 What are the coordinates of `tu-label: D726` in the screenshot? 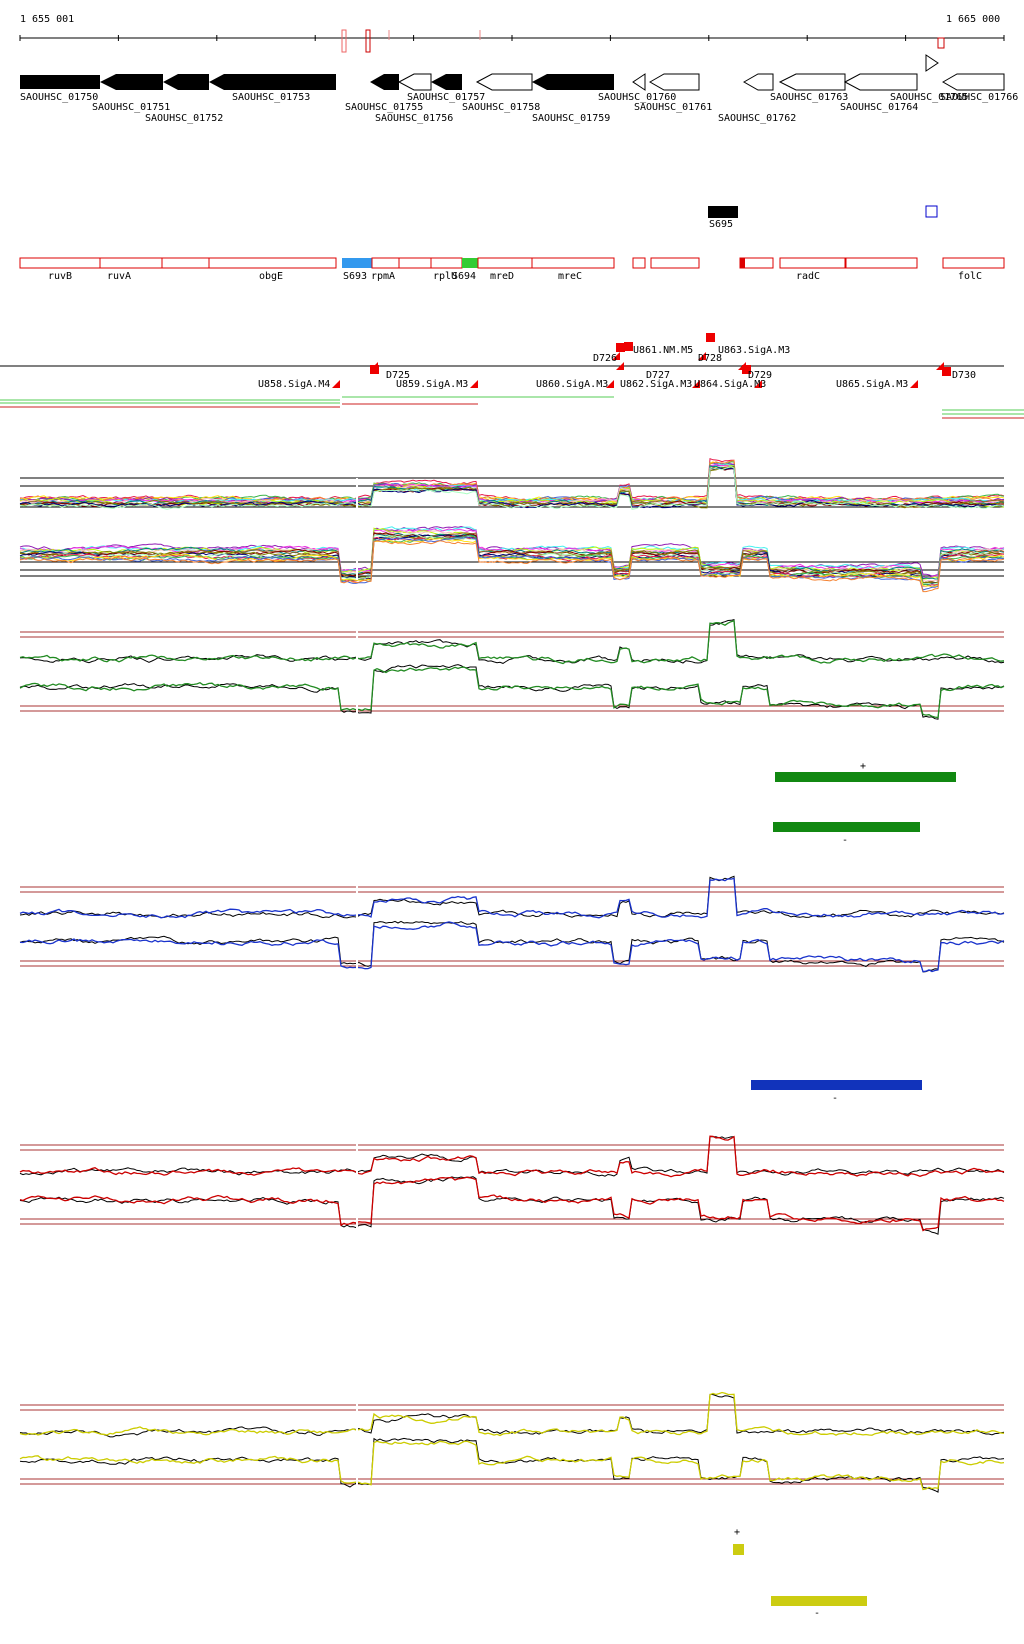 It's located at (605, 358).